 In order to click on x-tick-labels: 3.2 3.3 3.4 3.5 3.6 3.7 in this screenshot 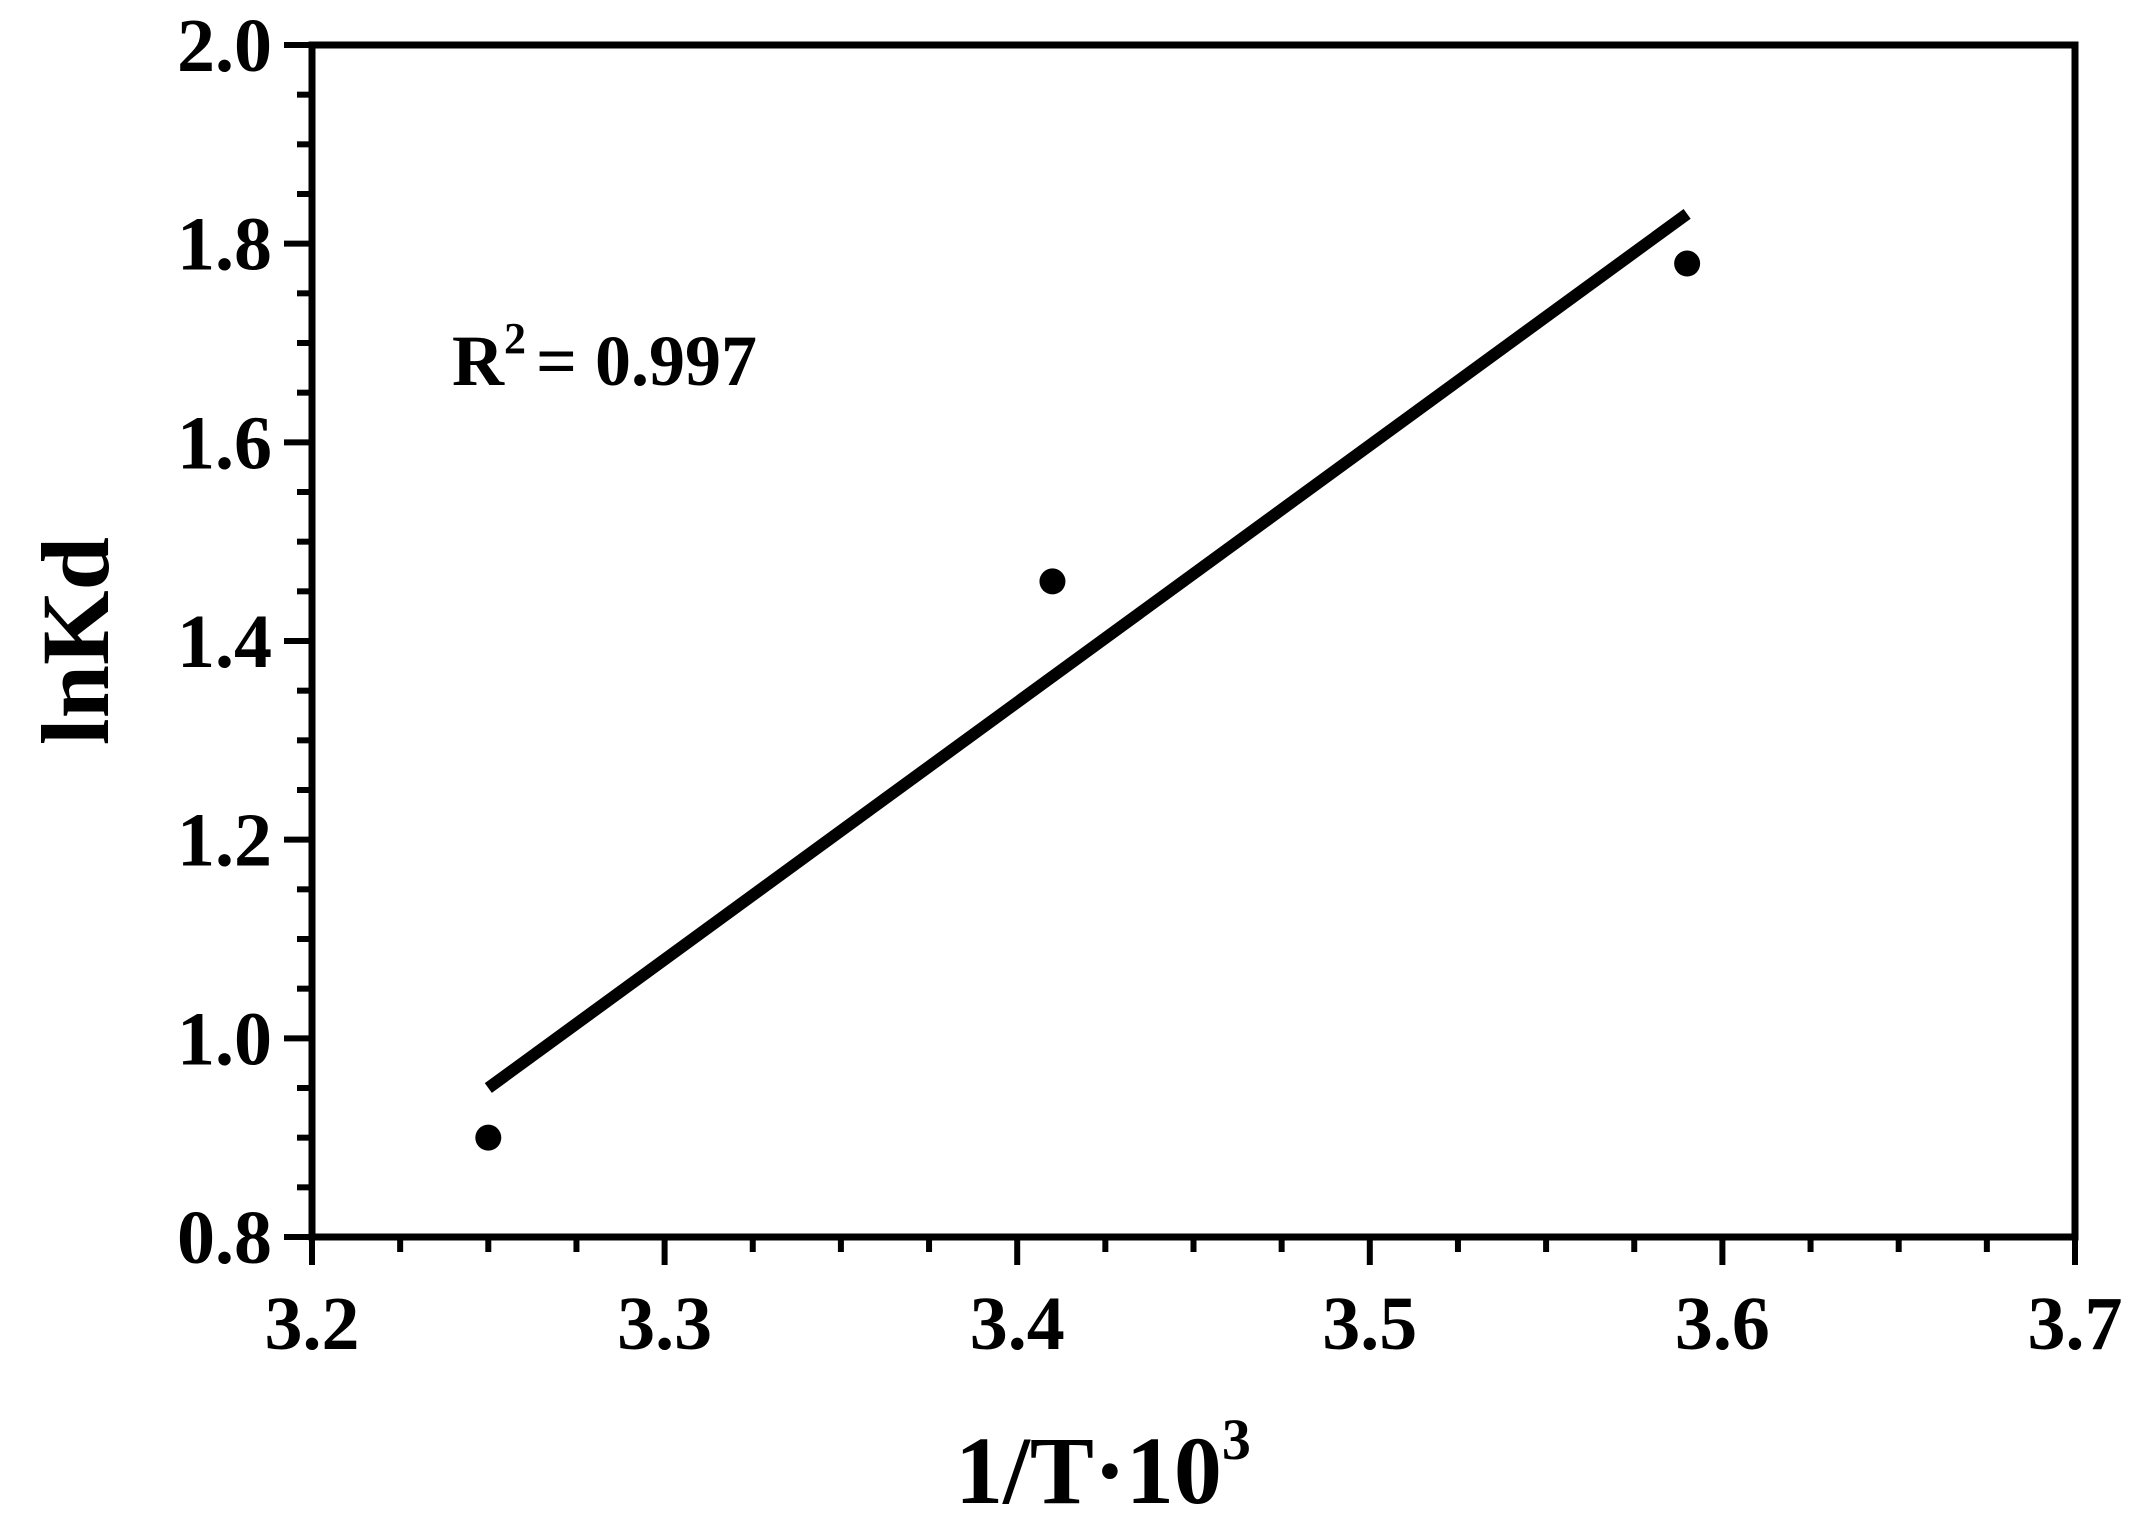, I will do `click(1194, 1324)`.